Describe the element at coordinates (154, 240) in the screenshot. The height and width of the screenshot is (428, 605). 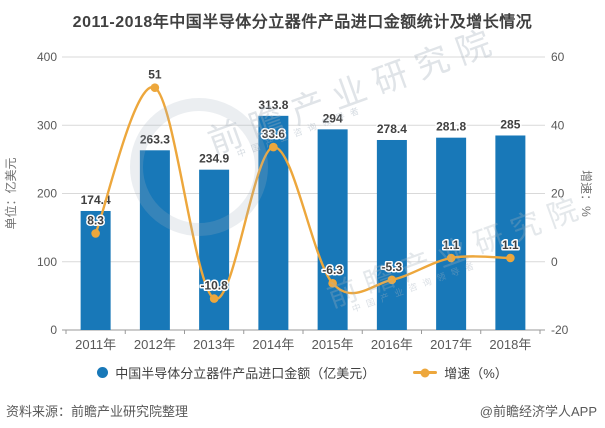
I see `bar-2012年` at that location.